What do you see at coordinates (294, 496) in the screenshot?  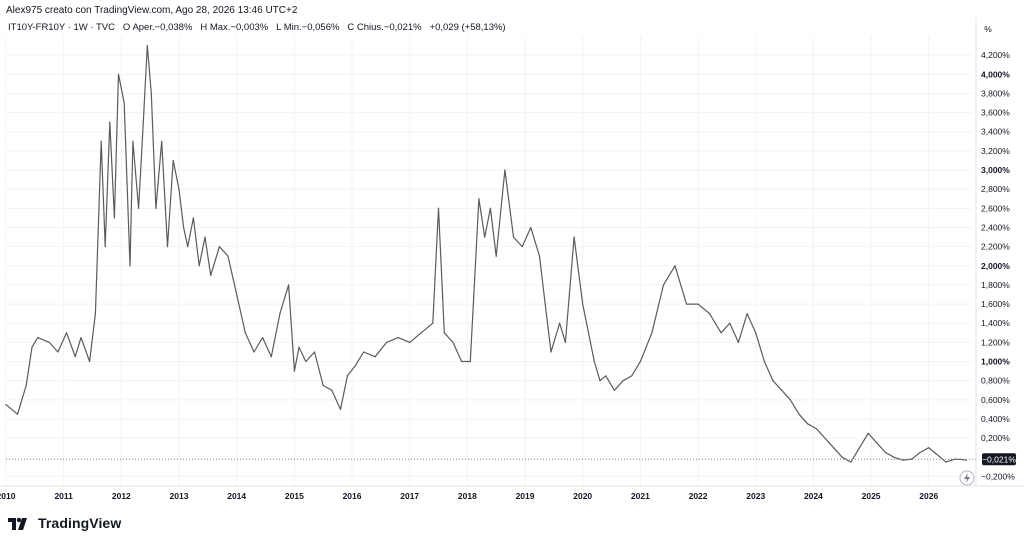 I see `x-tick-label: 2015` at bounding box center [294, 496].